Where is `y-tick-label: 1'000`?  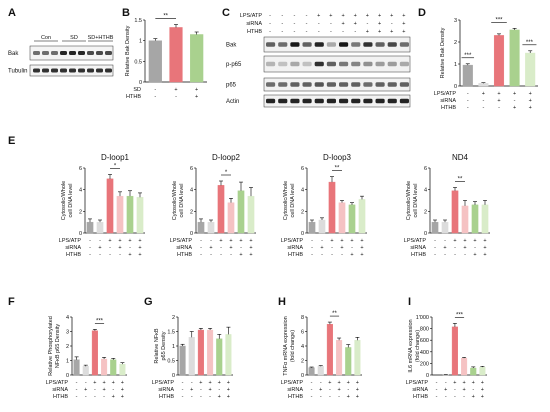 y-tick-label: 1'000 is located at coordinates (422, 318).